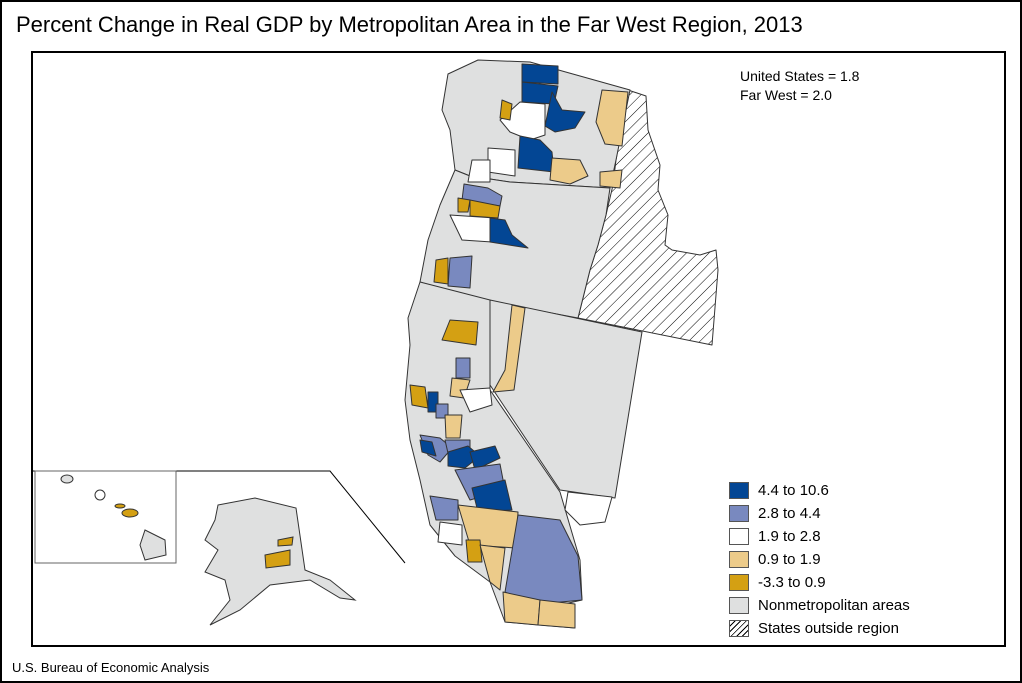 The height and width of the screenshot is (683, 1022). What do you see at coordinates (153, 545) in the screenshot?
I see `hawaii-big-island` at bounding box center [153, 545].